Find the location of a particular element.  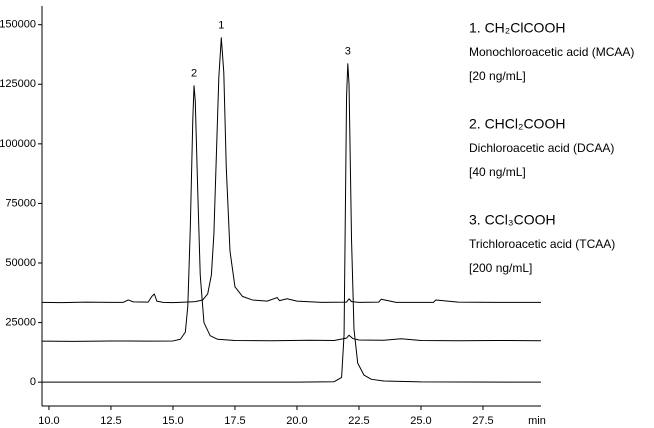

peak-label: 3 is located at coordinates (348, 52).